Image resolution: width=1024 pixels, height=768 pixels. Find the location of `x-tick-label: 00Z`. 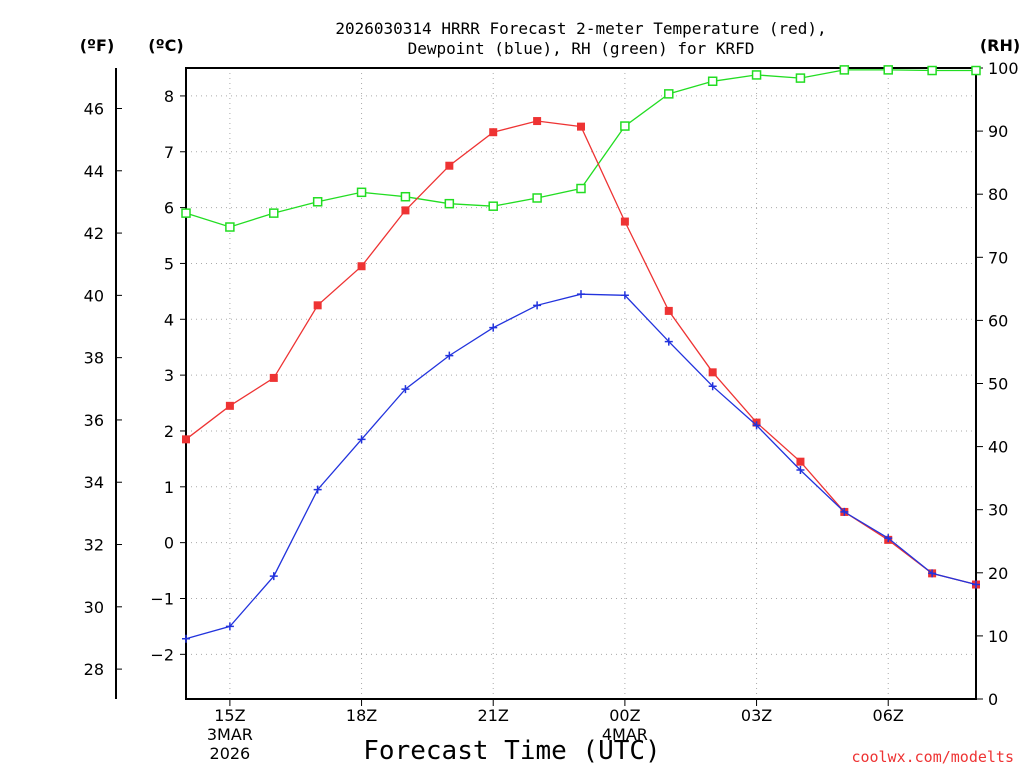

x-tick-label: 00Z is located at coordinates (624, 715).